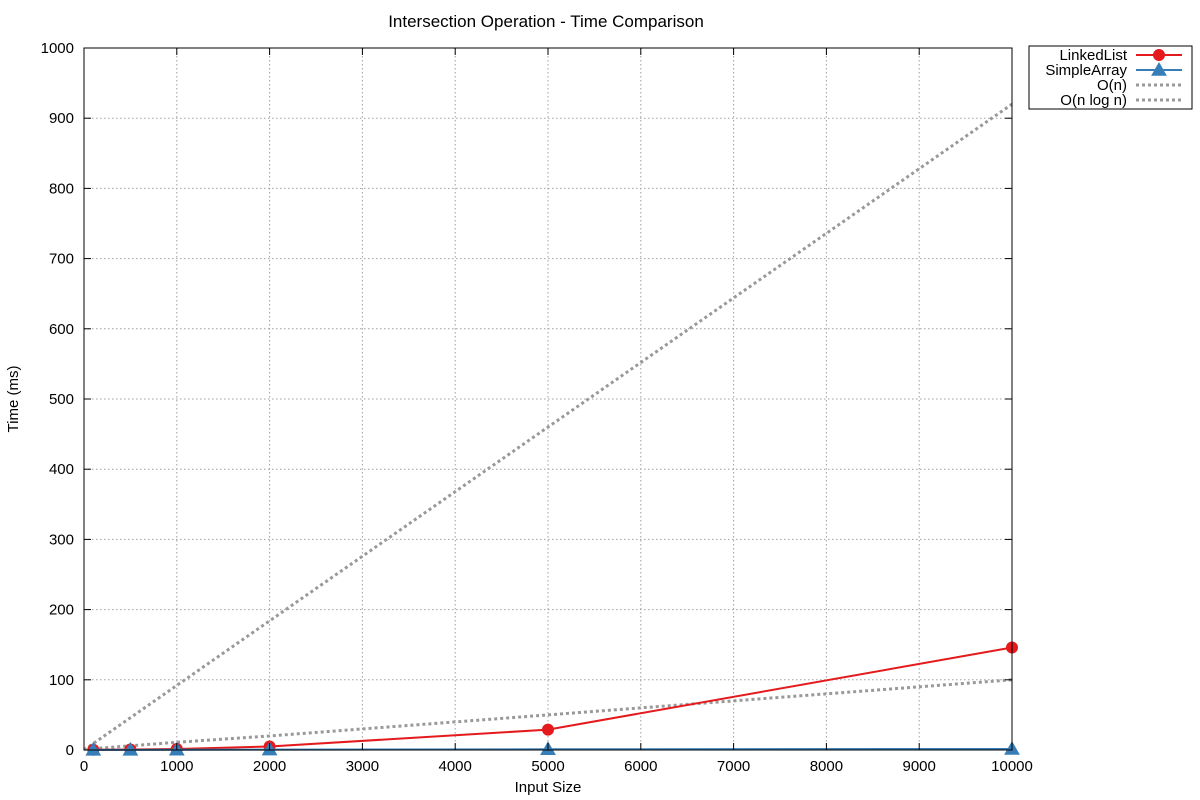  What do you see at coordinates (548, 729) in the screenshot?
I see `data-point-linkedlist` at bounding box center [548, 729].